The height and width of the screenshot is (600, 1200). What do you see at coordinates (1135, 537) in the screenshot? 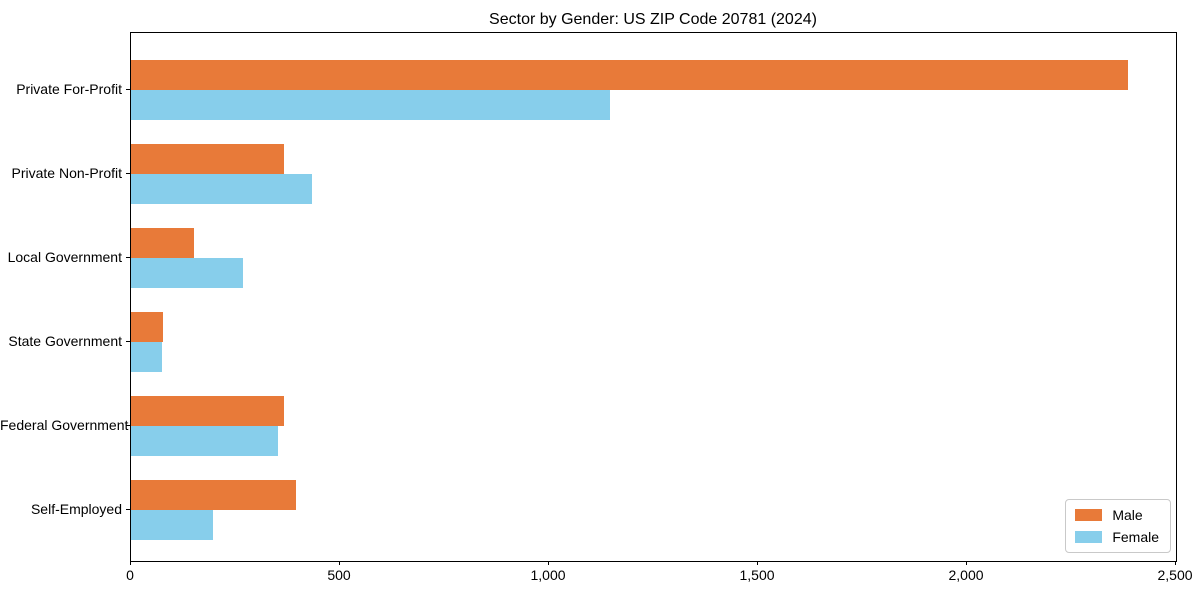
I see `legend-label: Female` at bounding box center [1135, 537].